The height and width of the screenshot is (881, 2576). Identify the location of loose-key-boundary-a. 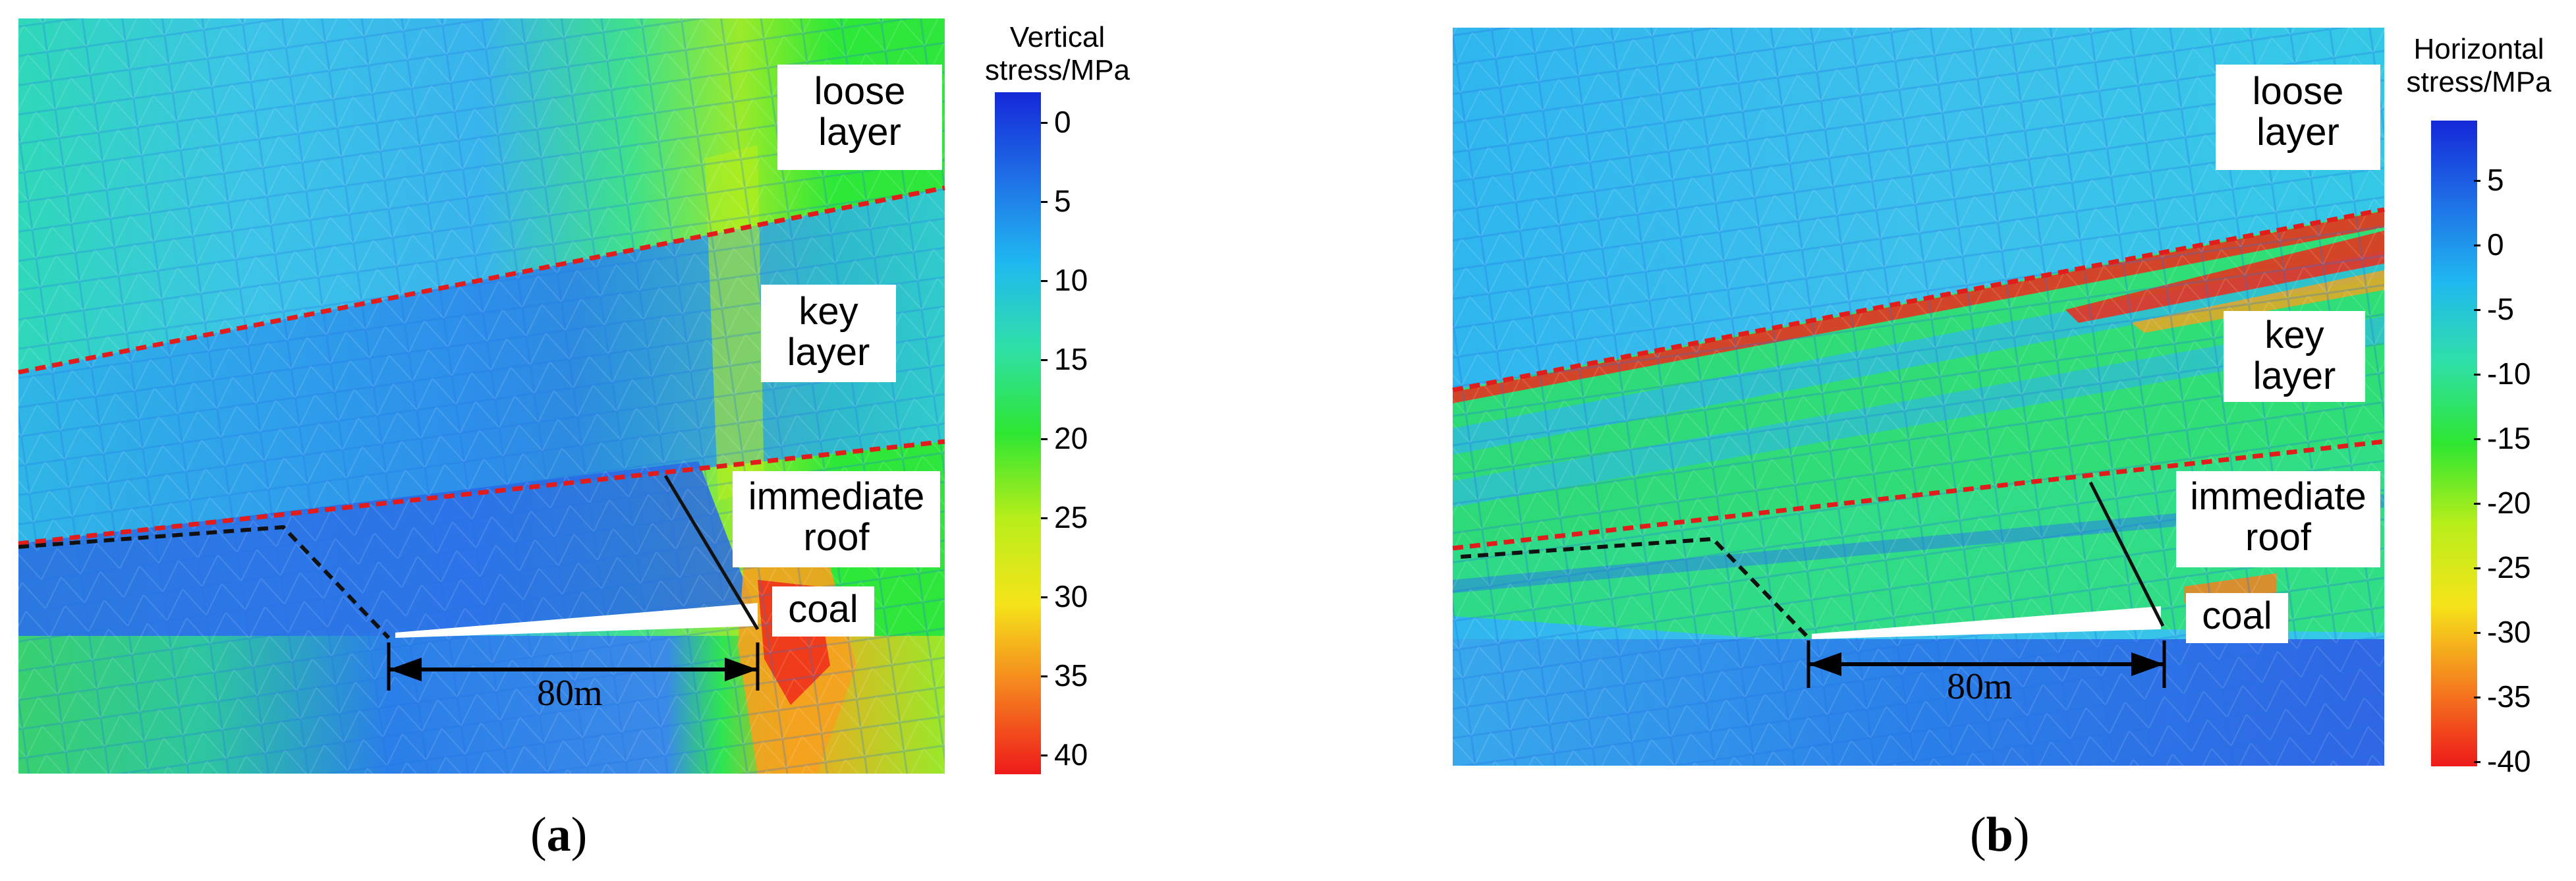
(481, 280).